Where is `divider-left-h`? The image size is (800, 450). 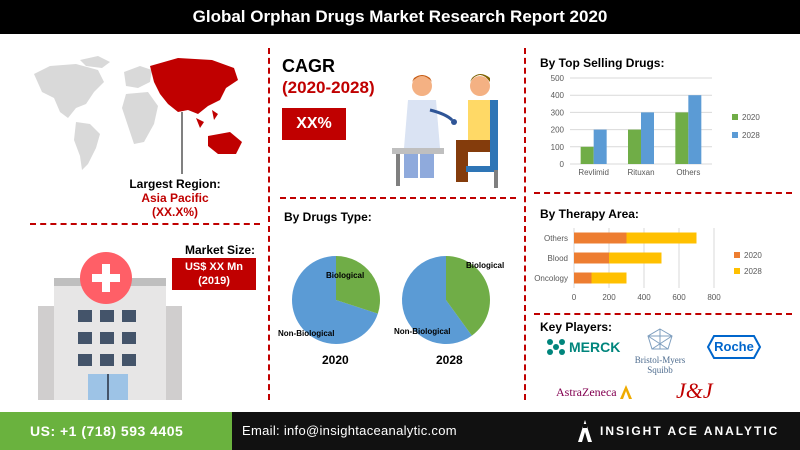 divider-left-h is located at coordinates (145, 224).